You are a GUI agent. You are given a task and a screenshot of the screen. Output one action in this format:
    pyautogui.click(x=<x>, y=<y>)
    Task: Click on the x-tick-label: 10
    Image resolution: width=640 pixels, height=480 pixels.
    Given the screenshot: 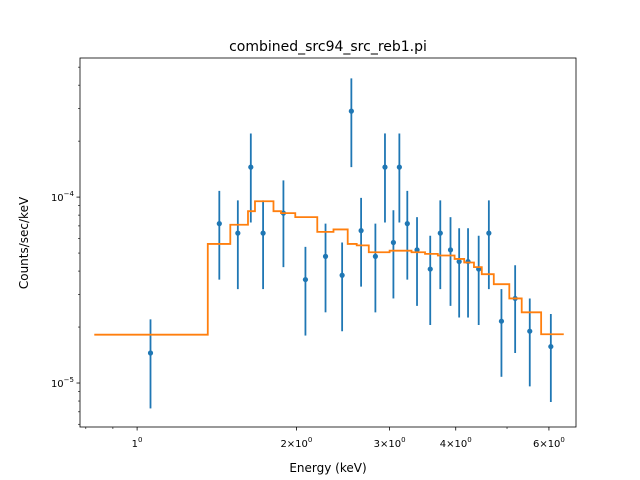 What is the action you would take?
    pyautogui.click(x=137, y=443)
    